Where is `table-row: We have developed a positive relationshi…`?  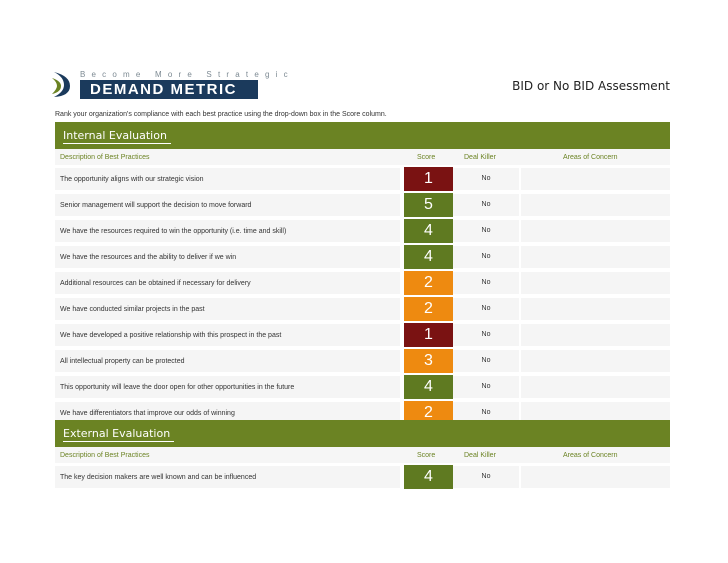 table-row: We have developed a positive relationshi… is located at coordinates (362, 335).